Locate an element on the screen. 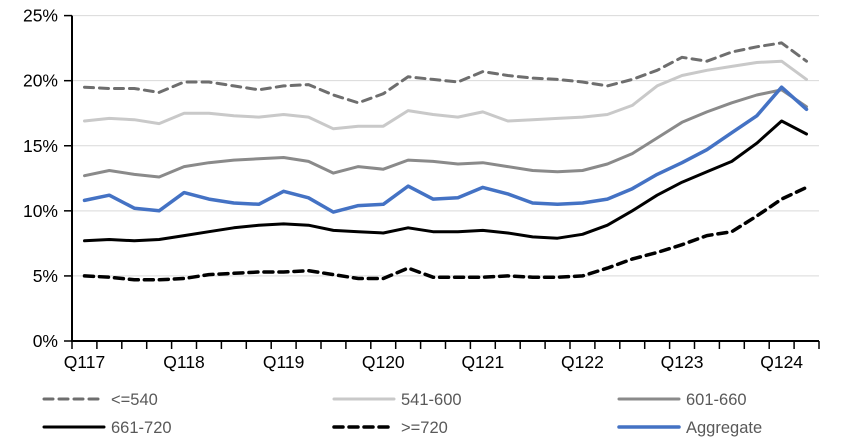 This screenshot has width=852, height=441. y-axis-label: 15% is located at coordinates (40, 146).